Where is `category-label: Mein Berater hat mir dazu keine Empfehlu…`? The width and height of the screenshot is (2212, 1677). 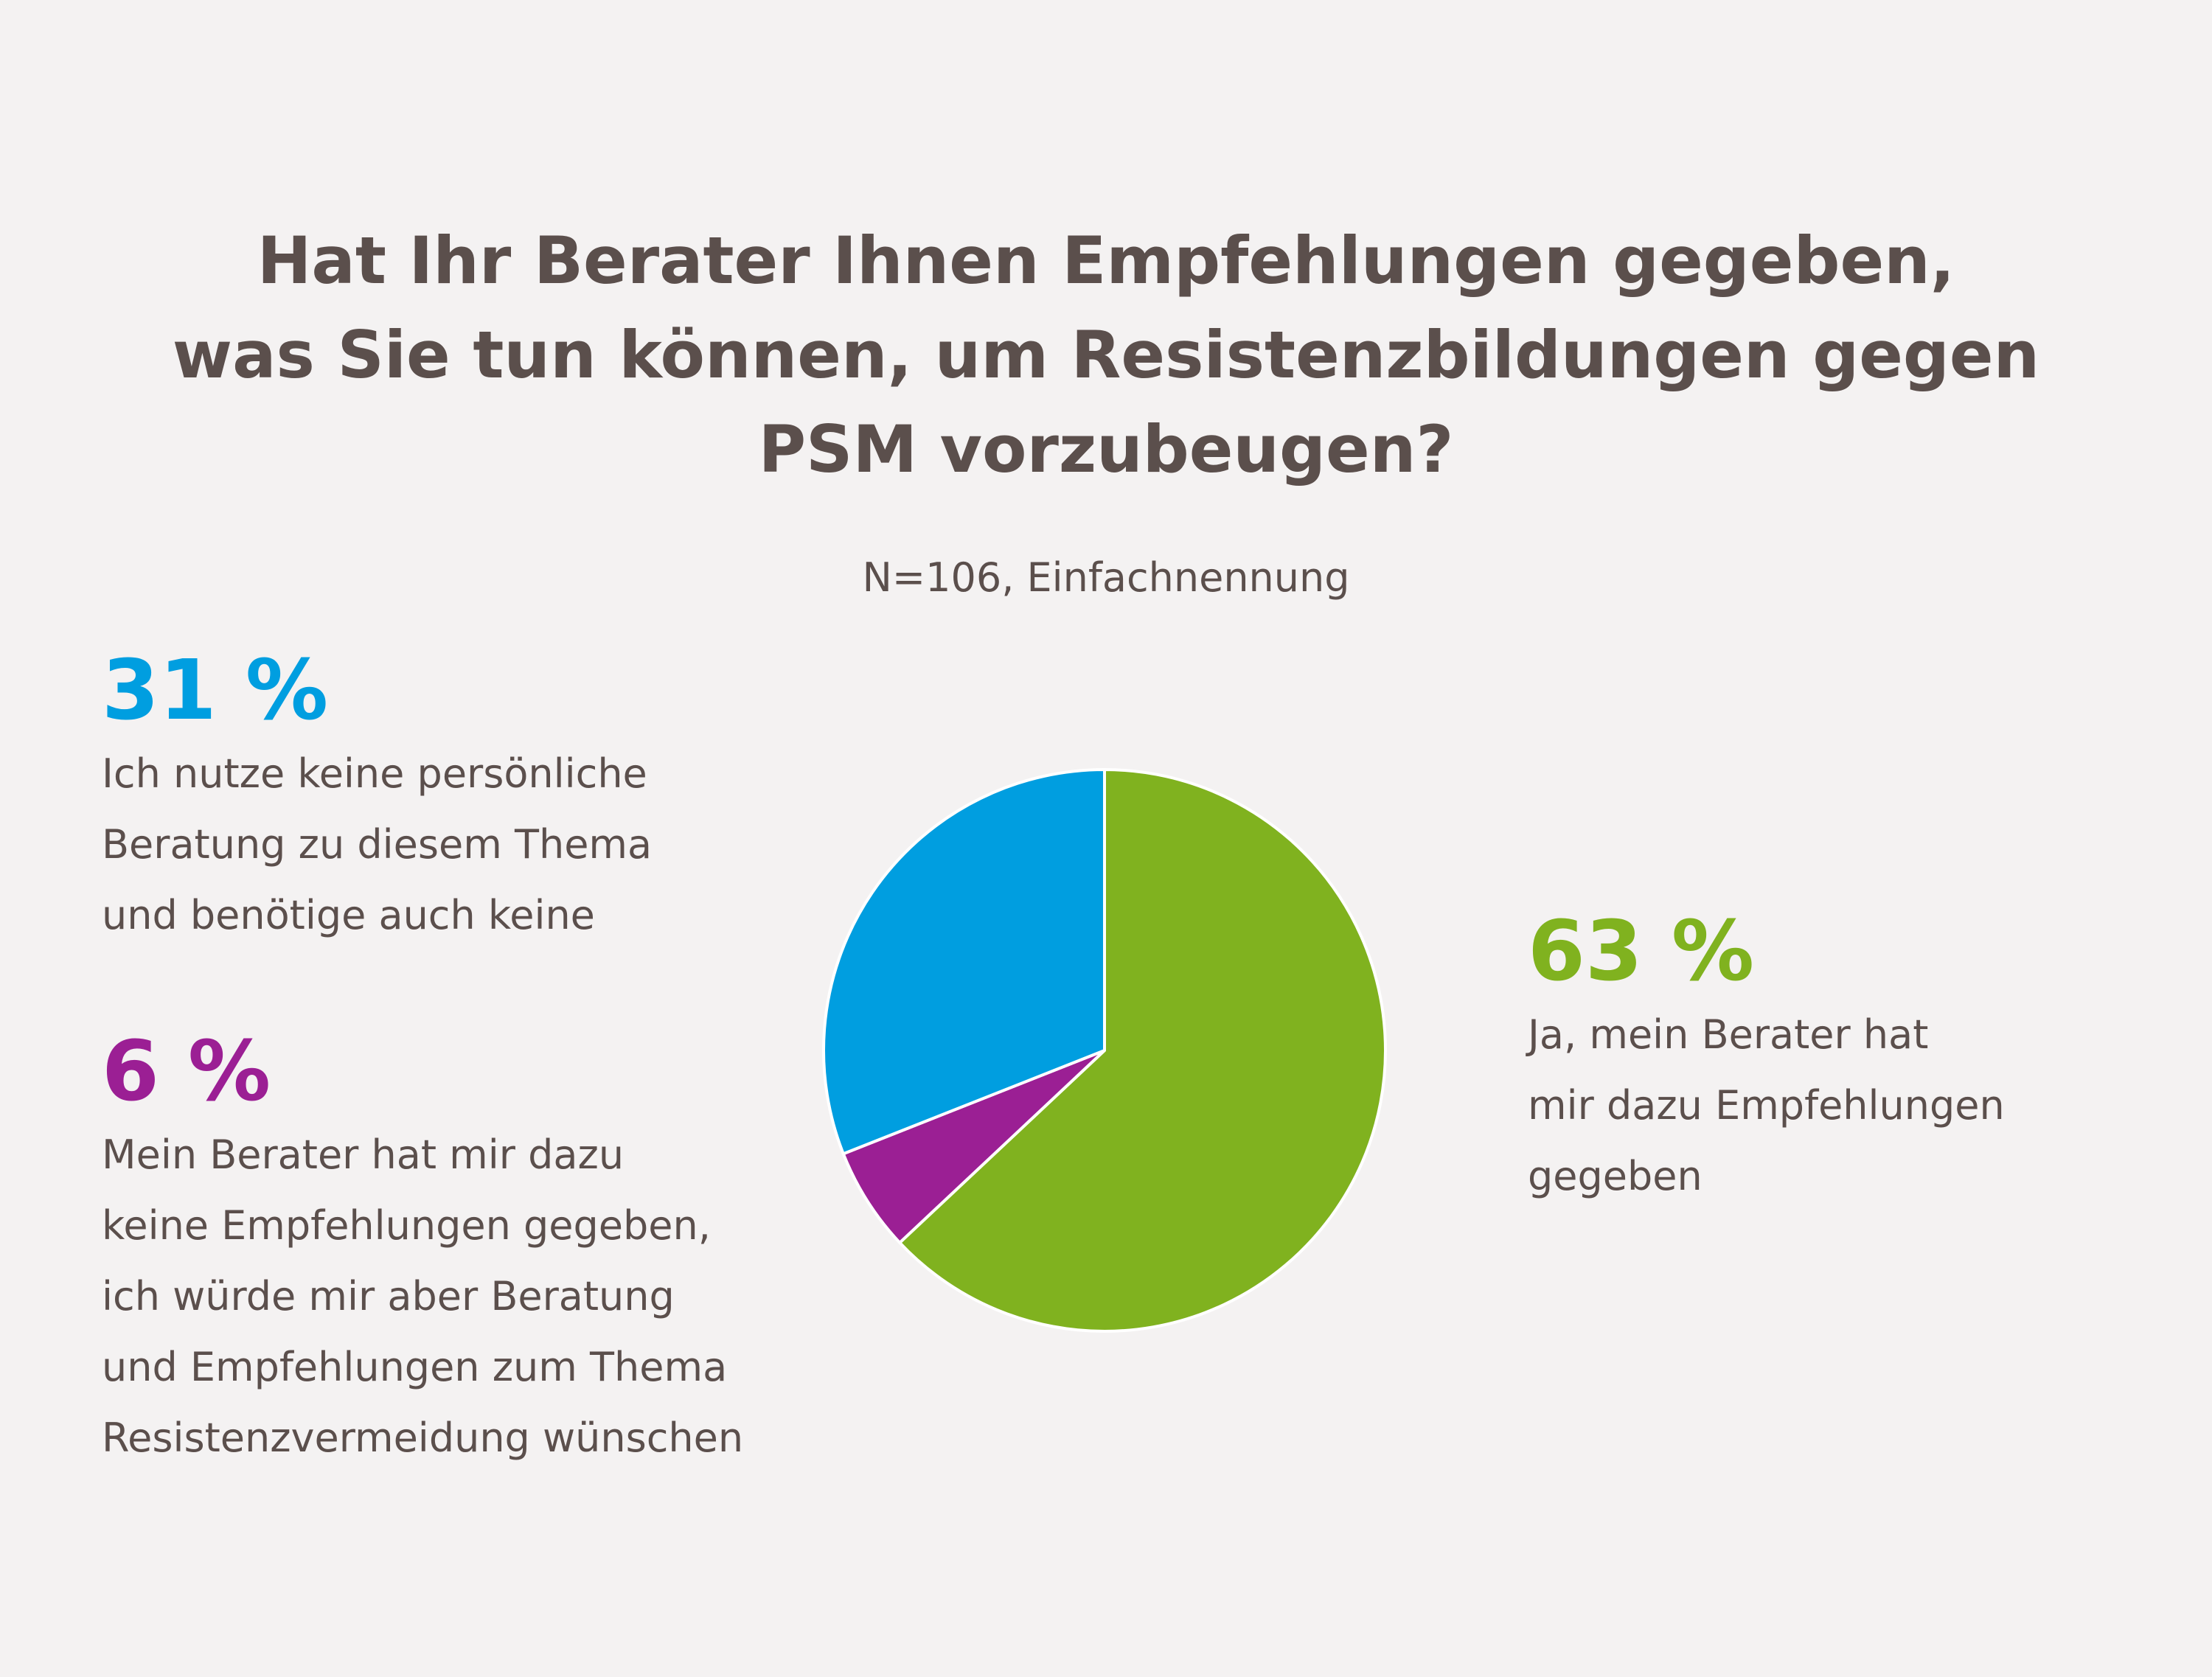
category-label: Mein Berater hat mir dazu keine Empfehlu… is located at coordinates (423, 1296).